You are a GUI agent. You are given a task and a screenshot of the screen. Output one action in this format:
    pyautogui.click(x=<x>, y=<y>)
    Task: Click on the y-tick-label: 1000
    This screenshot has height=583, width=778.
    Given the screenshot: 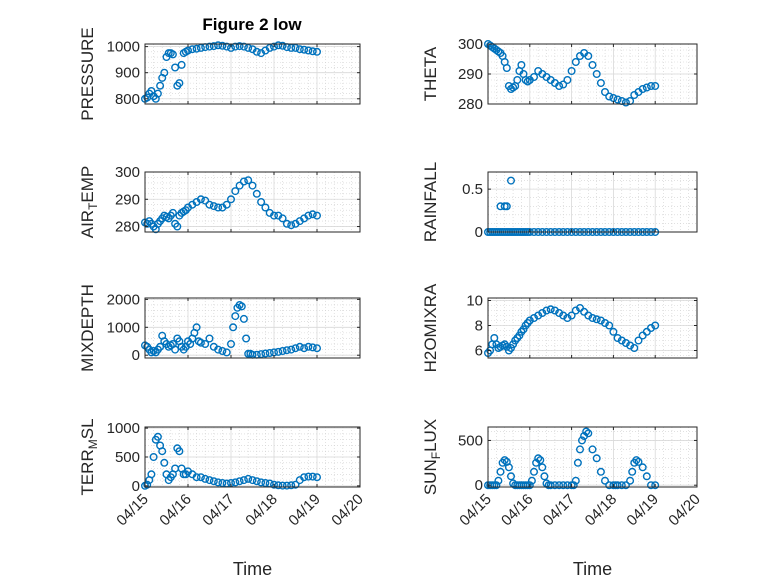 What is the action you would take?
    pyautogui.click(x=123, y=327)
    